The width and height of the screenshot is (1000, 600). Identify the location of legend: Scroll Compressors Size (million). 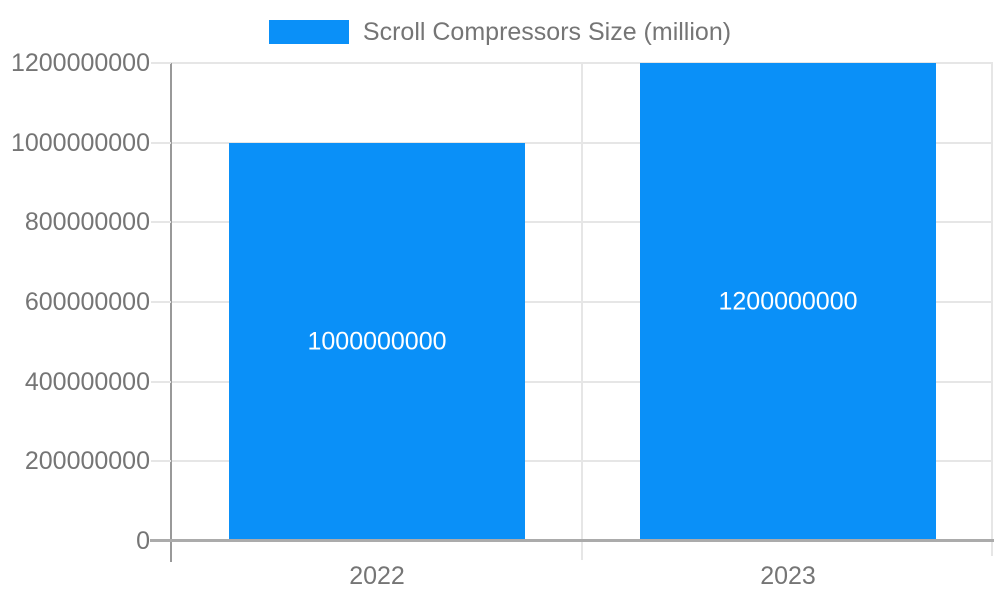
(500, 32).